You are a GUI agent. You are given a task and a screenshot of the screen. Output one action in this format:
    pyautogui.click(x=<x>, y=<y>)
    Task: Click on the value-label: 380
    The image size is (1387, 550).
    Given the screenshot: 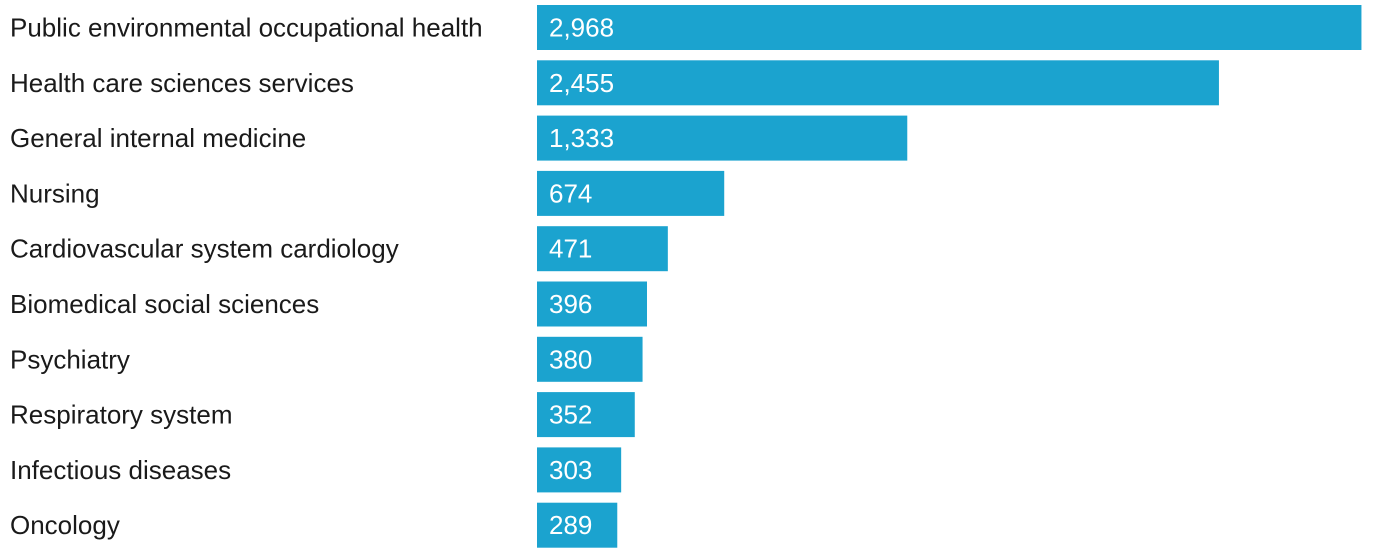 What is the action you would take?
    pyautogui.click(x=570, y=359)
    